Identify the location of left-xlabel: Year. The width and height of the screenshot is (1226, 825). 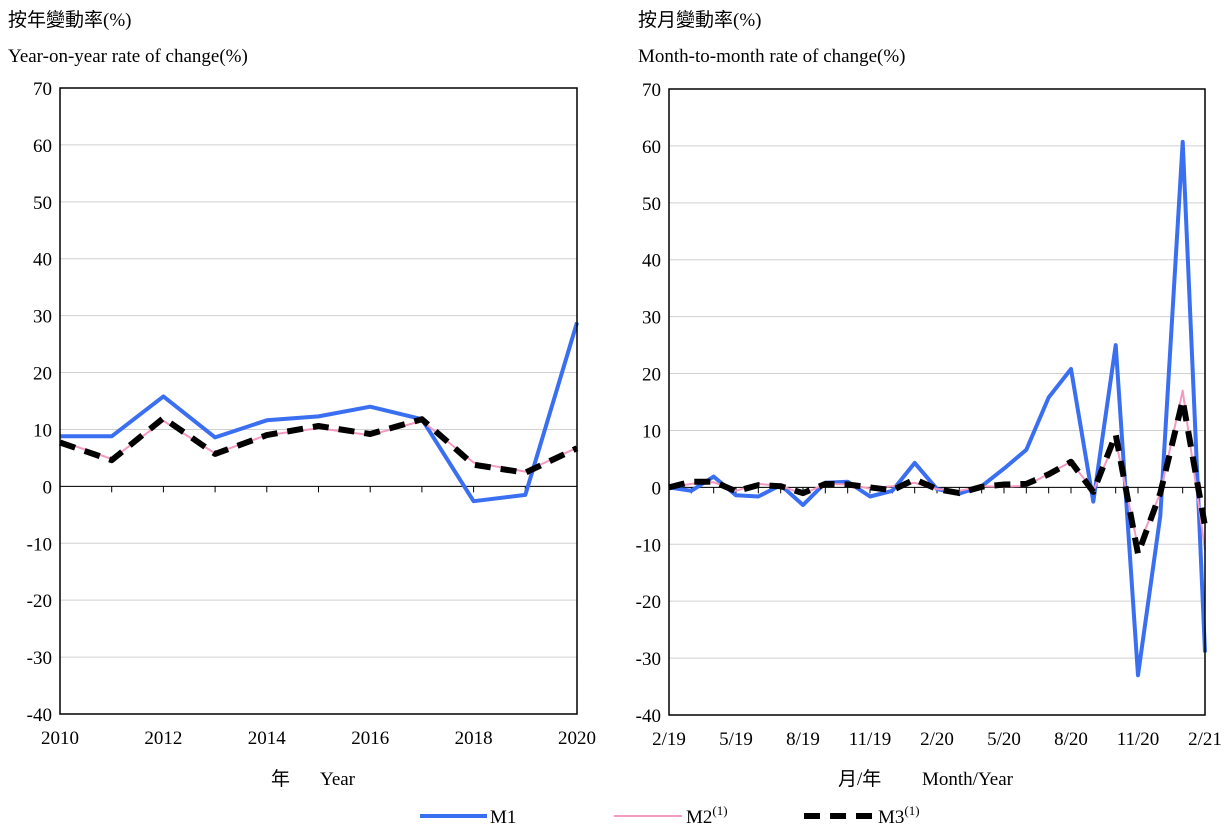
(338, 779).